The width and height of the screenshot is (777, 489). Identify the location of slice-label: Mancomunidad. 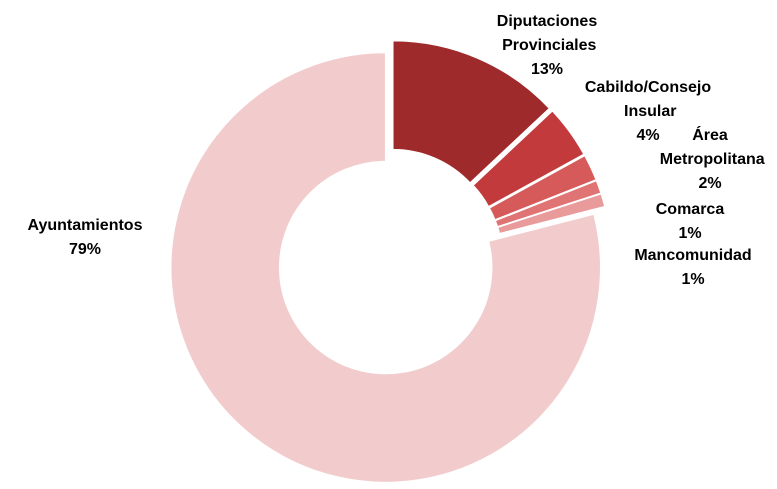
(692, 255).